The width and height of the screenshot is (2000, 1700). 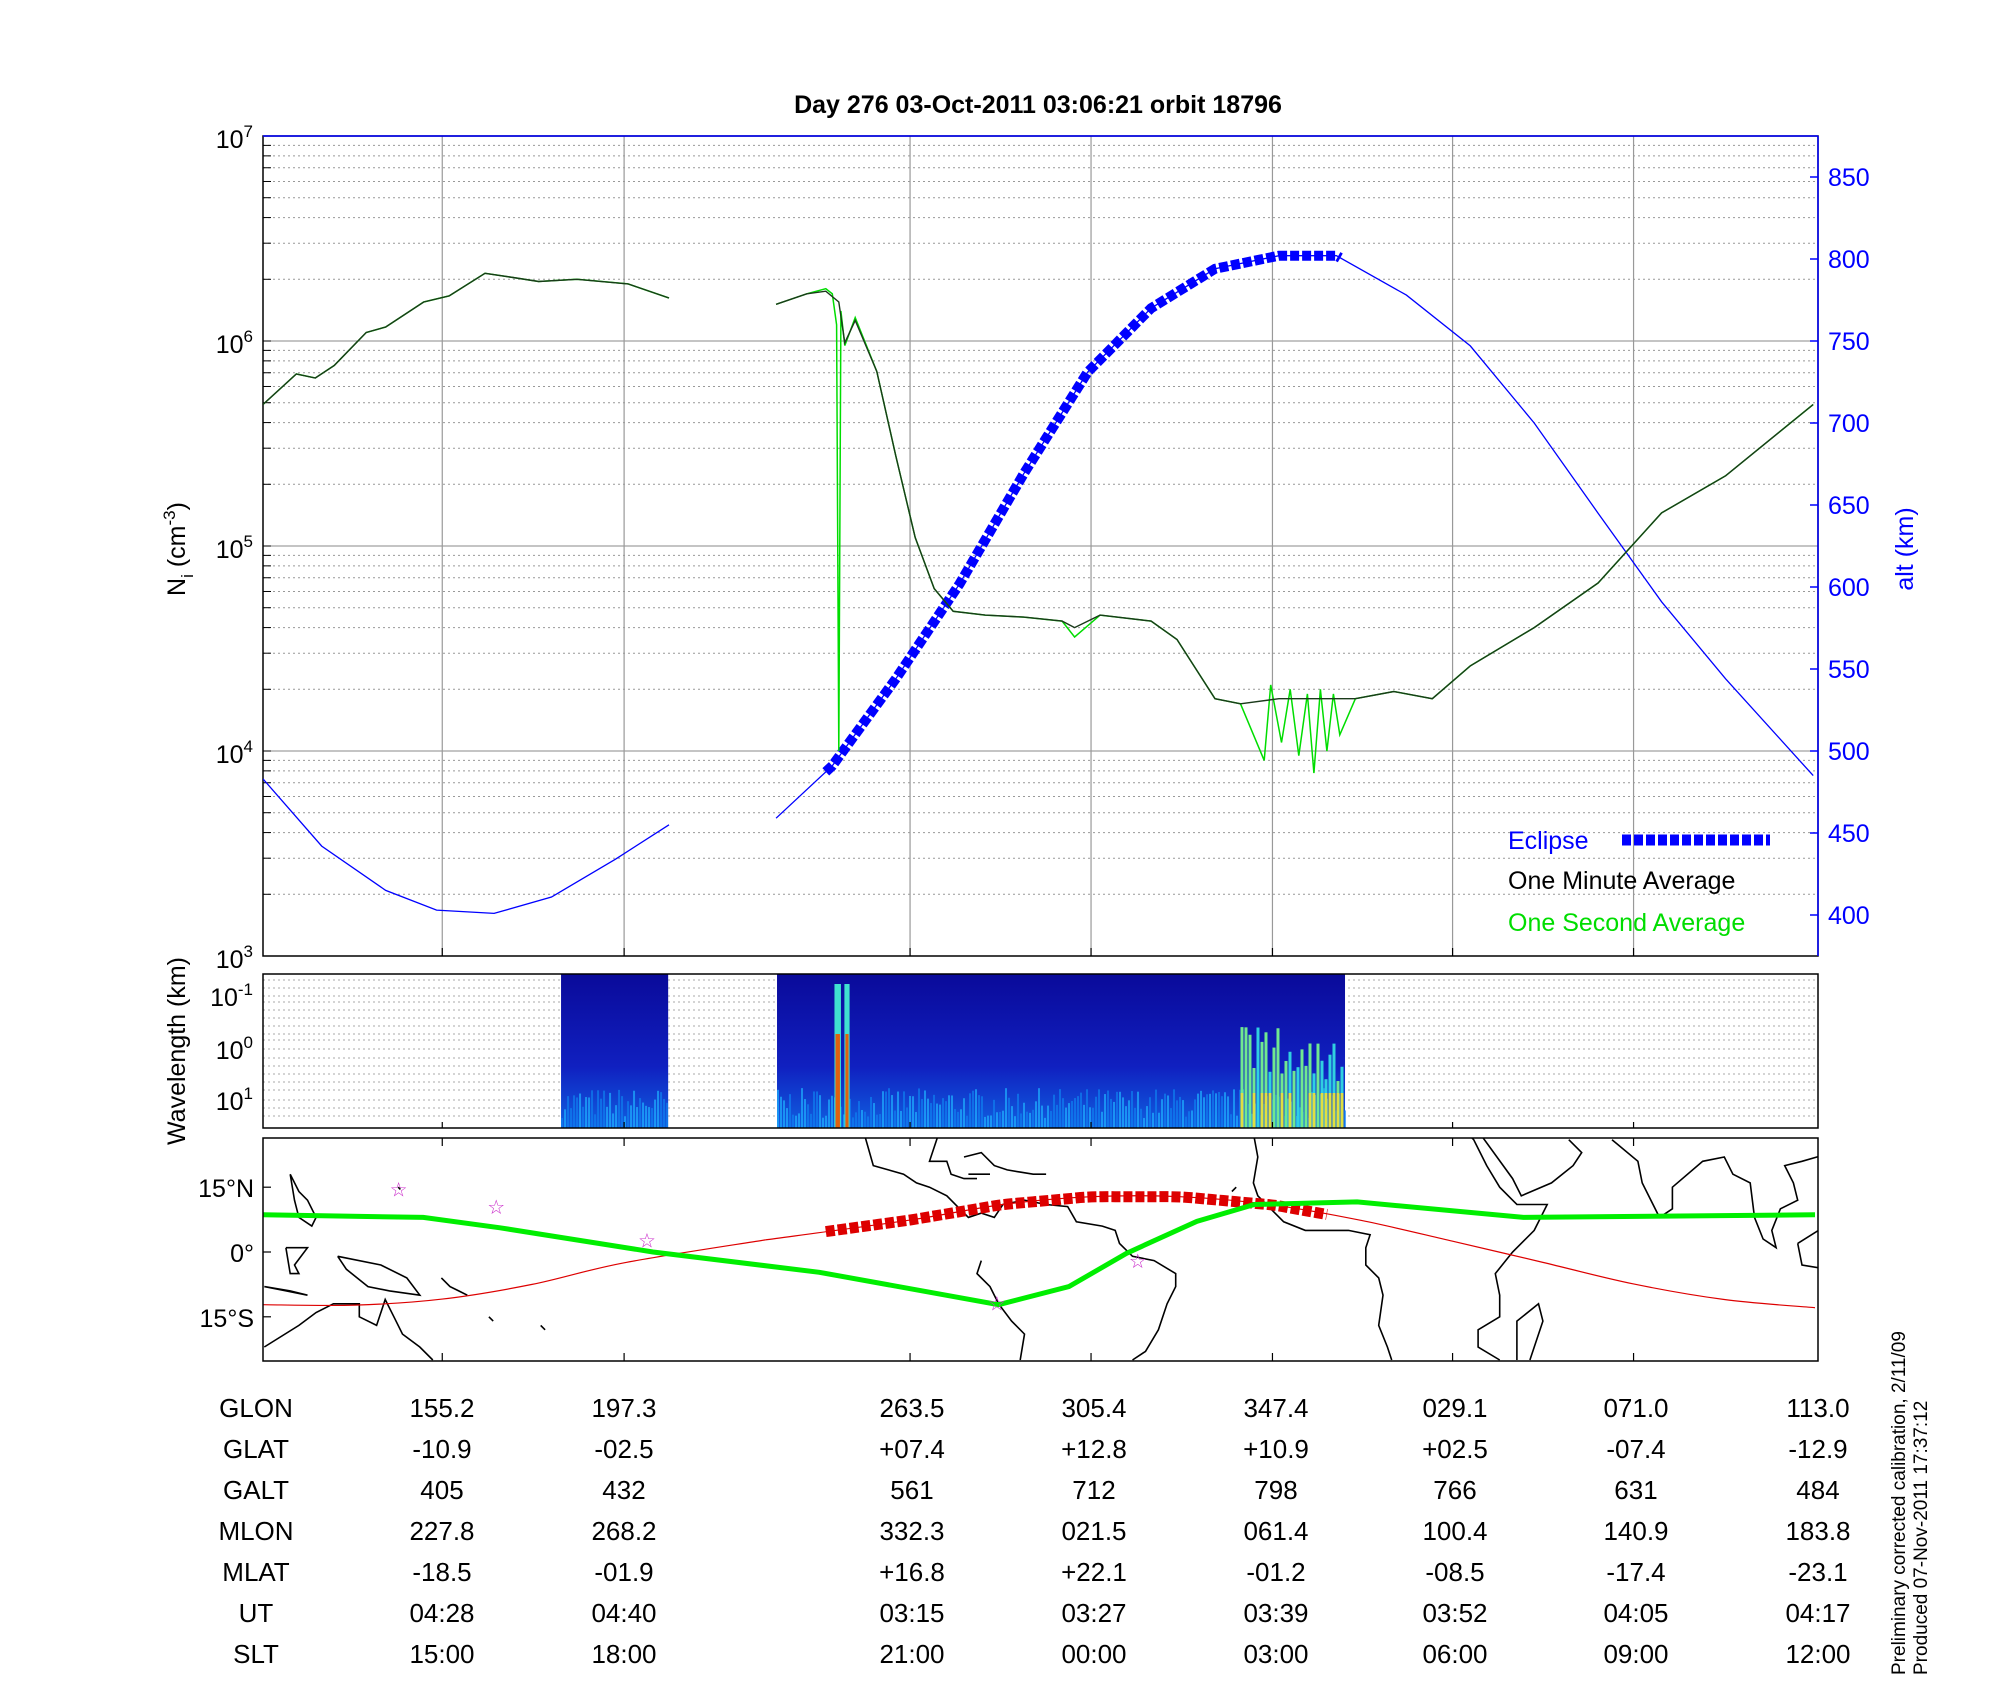 What do you see at coordinates (1455, 1449) in the screenshot?
I see `table-cell: +02.5` at bounding box center [1455, 1449].